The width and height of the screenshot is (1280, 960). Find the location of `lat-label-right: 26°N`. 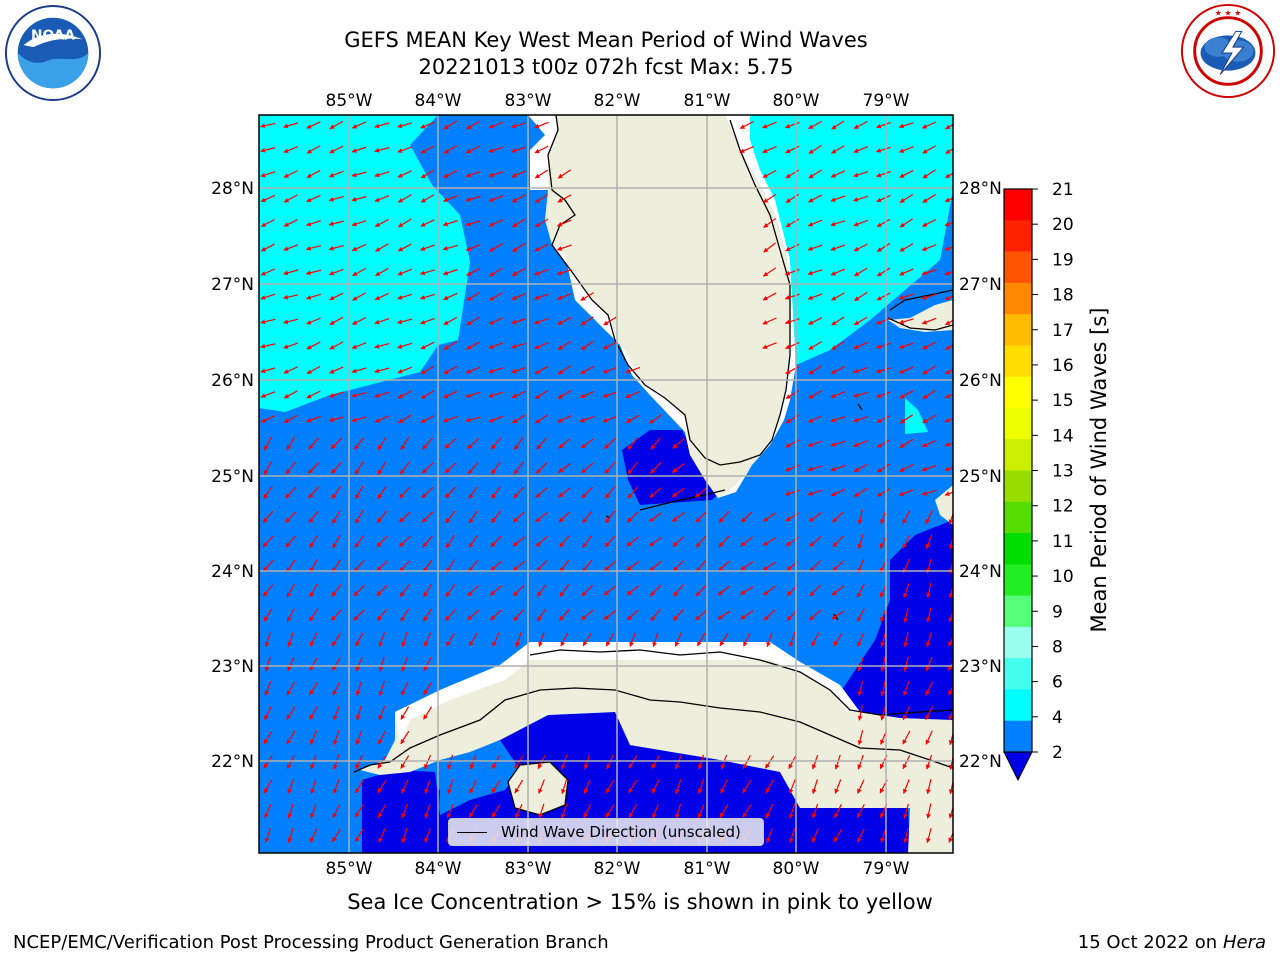

lat-label-right: 26°N is located at coordinates (980, 381).